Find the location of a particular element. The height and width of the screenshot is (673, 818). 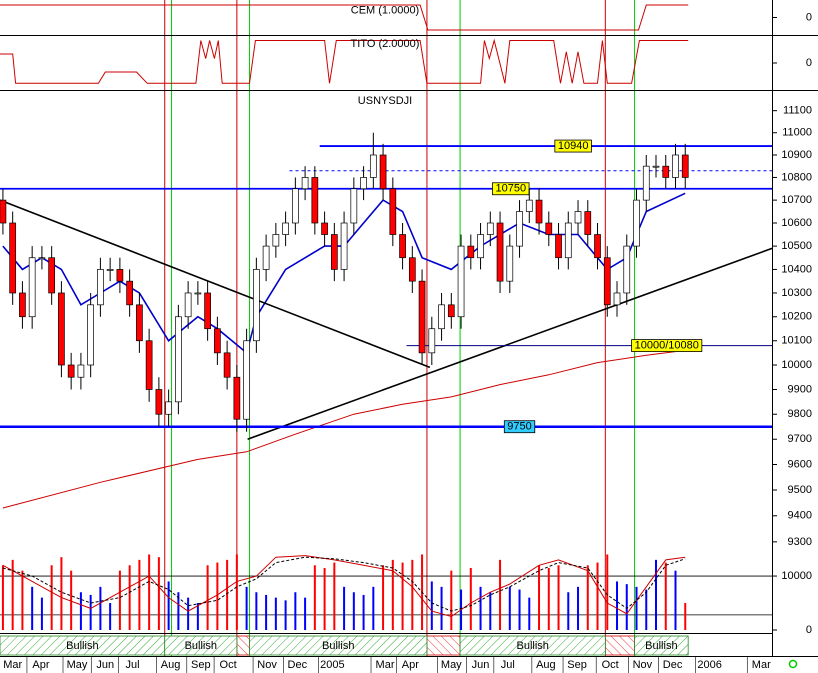

y-tick-label: 9300 is located at coordinates (800, 542).